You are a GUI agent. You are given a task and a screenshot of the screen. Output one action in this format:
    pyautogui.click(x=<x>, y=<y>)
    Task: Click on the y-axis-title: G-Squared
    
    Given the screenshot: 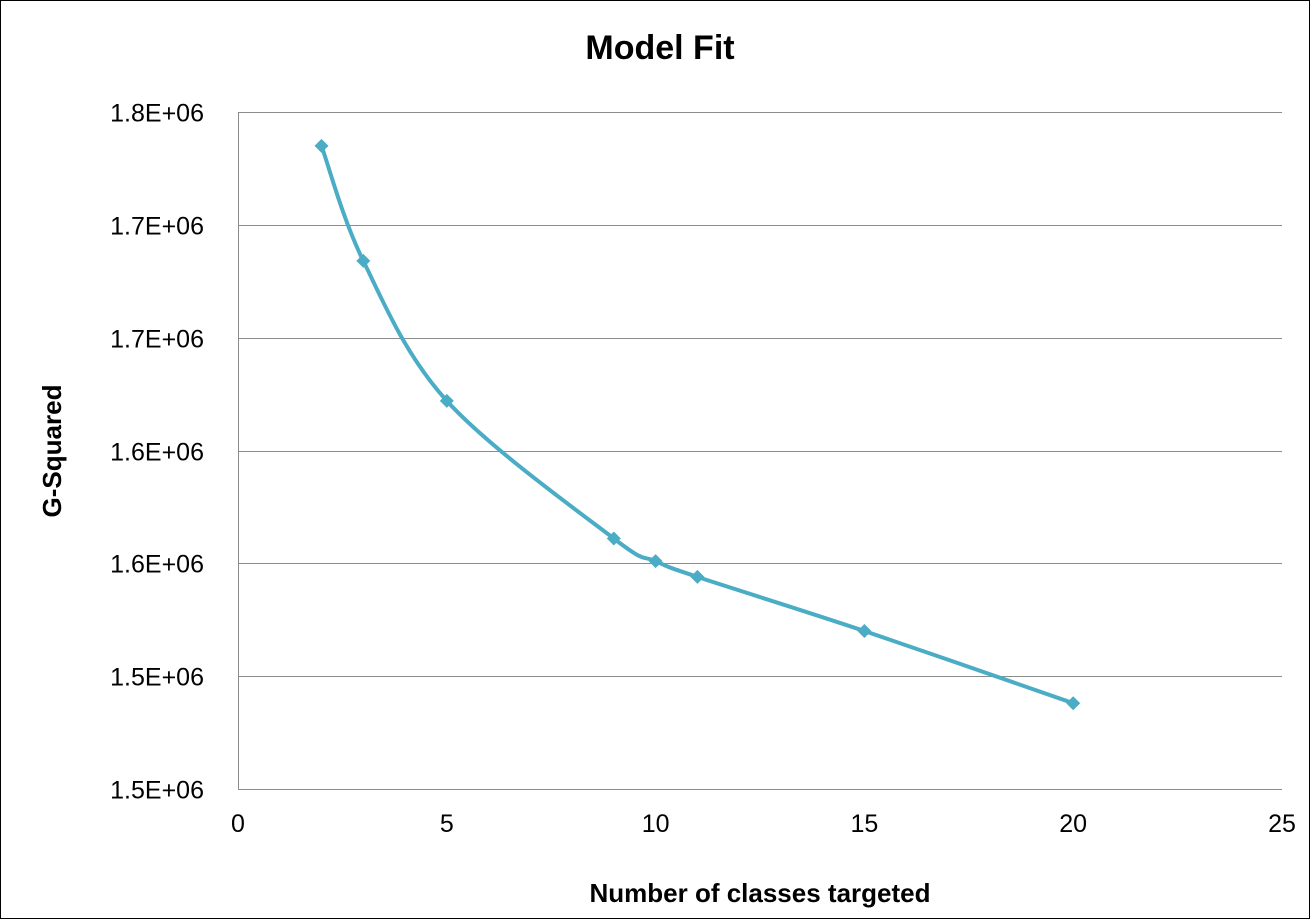 What is the action you would take?
    pyautogui.click(x=52, y=451)
    